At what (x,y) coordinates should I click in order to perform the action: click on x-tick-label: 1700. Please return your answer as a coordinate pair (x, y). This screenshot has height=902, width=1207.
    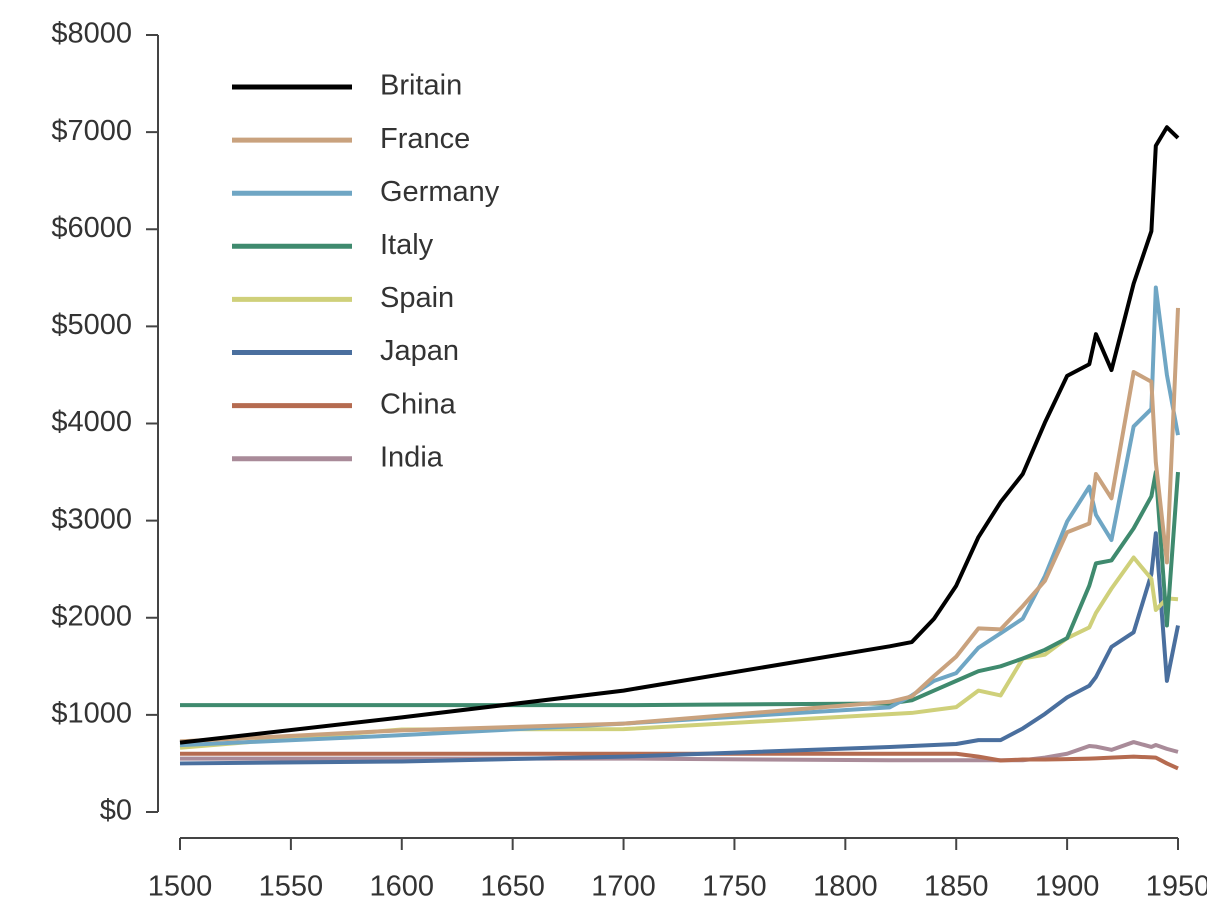
    Looking at the image, I should click on (623, 886).